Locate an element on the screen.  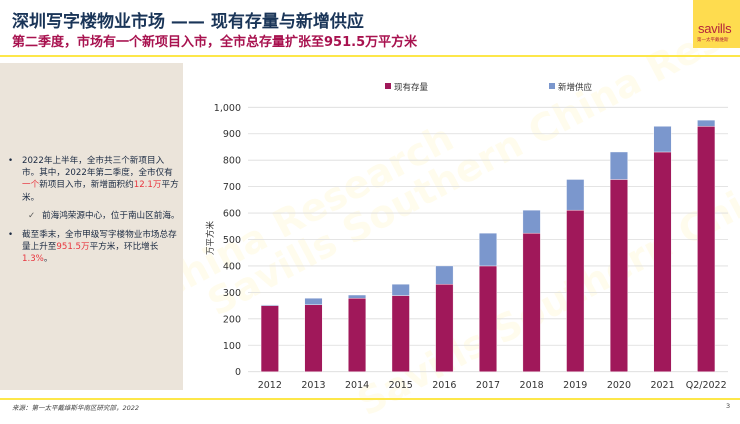
x-tick-label: 2020 is located at coordinates (619, 385).